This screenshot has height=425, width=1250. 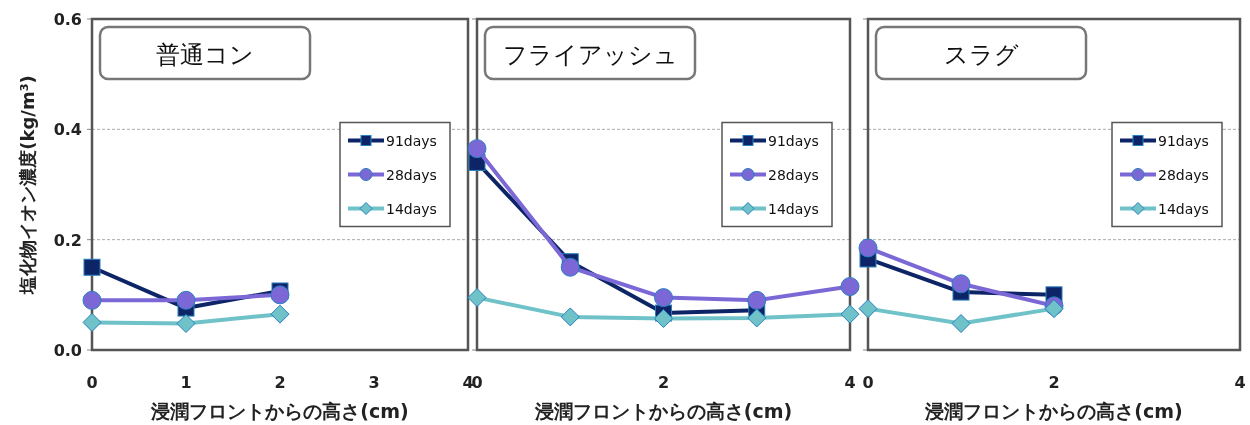 I want to click on y-tick-label: 0.2, so click(x=67, y=240).